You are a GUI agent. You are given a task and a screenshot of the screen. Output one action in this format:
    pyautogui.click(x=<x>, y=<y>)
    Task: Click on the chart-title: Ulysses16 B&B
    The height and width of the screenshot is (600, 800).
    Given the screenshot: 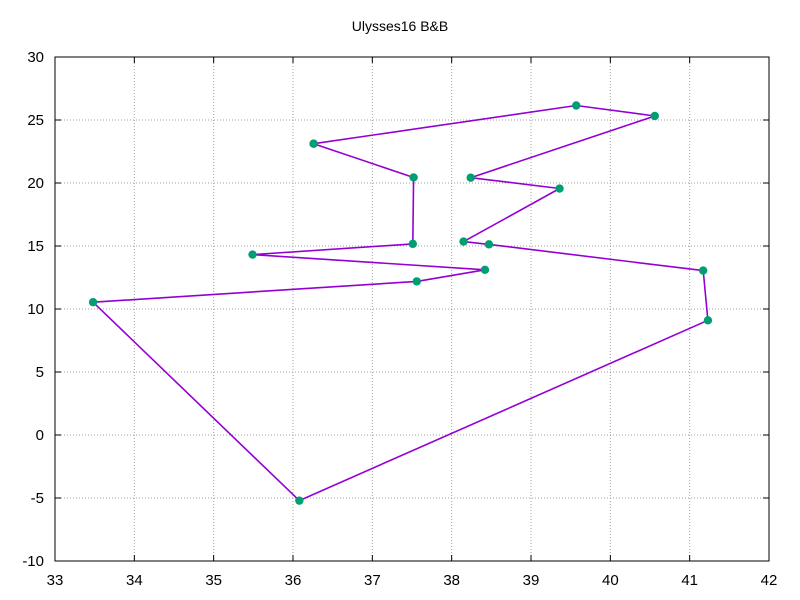 What is the action you would take?
    pyautogui.click(x=400, y=26)
    